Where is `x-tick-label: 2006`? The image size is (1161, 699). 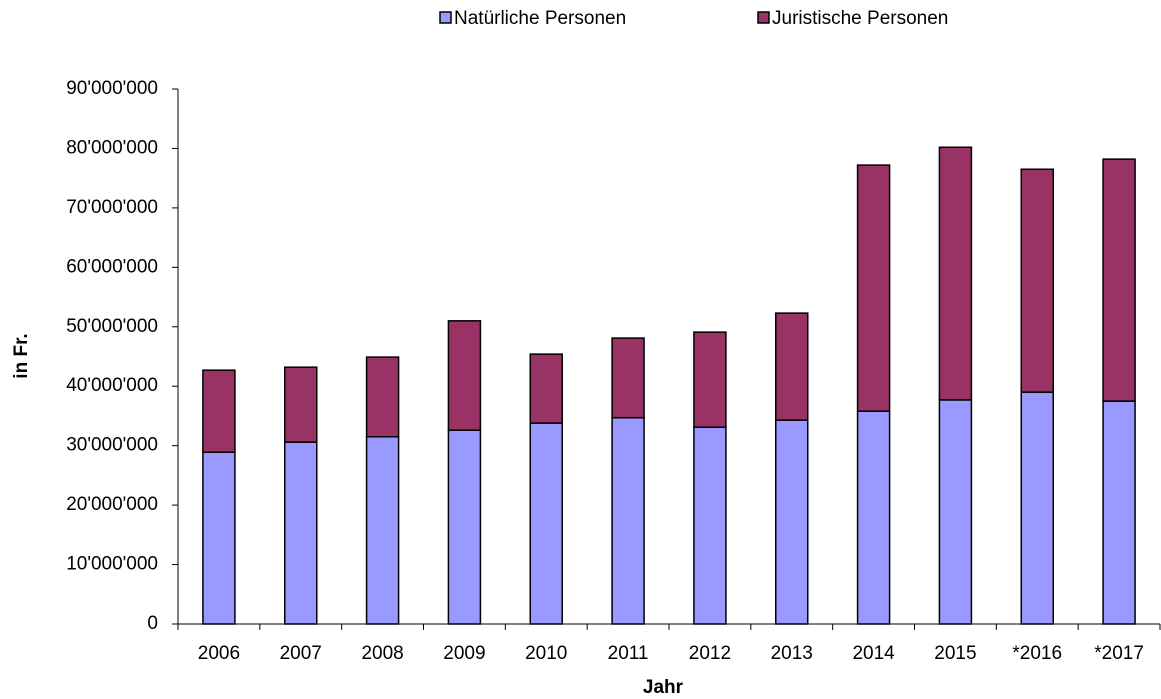 x-tick-label: 2006 is located at coordinates (219, 653).